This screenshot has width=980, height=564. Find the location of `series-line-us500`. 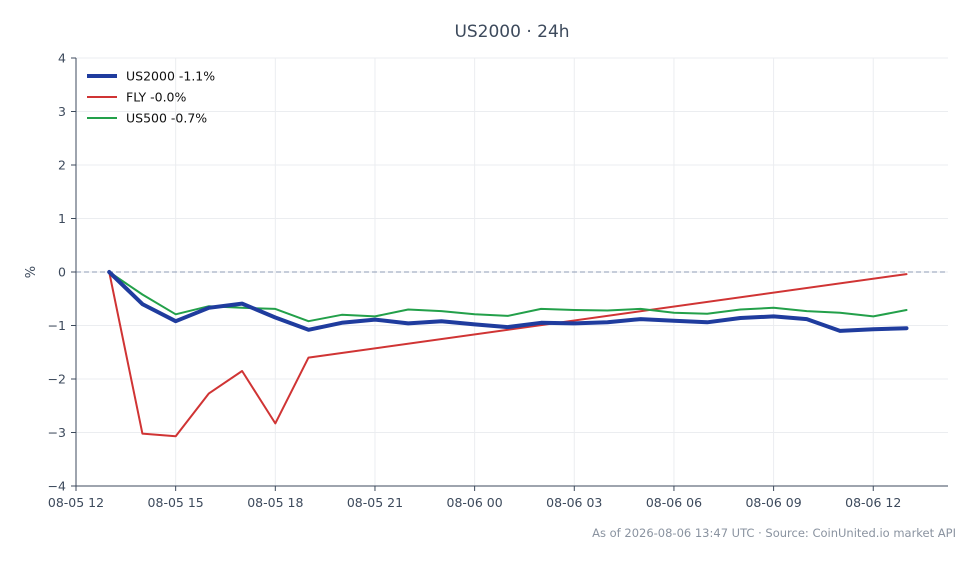

series-line-us500 is located at coordinates (508, 297).